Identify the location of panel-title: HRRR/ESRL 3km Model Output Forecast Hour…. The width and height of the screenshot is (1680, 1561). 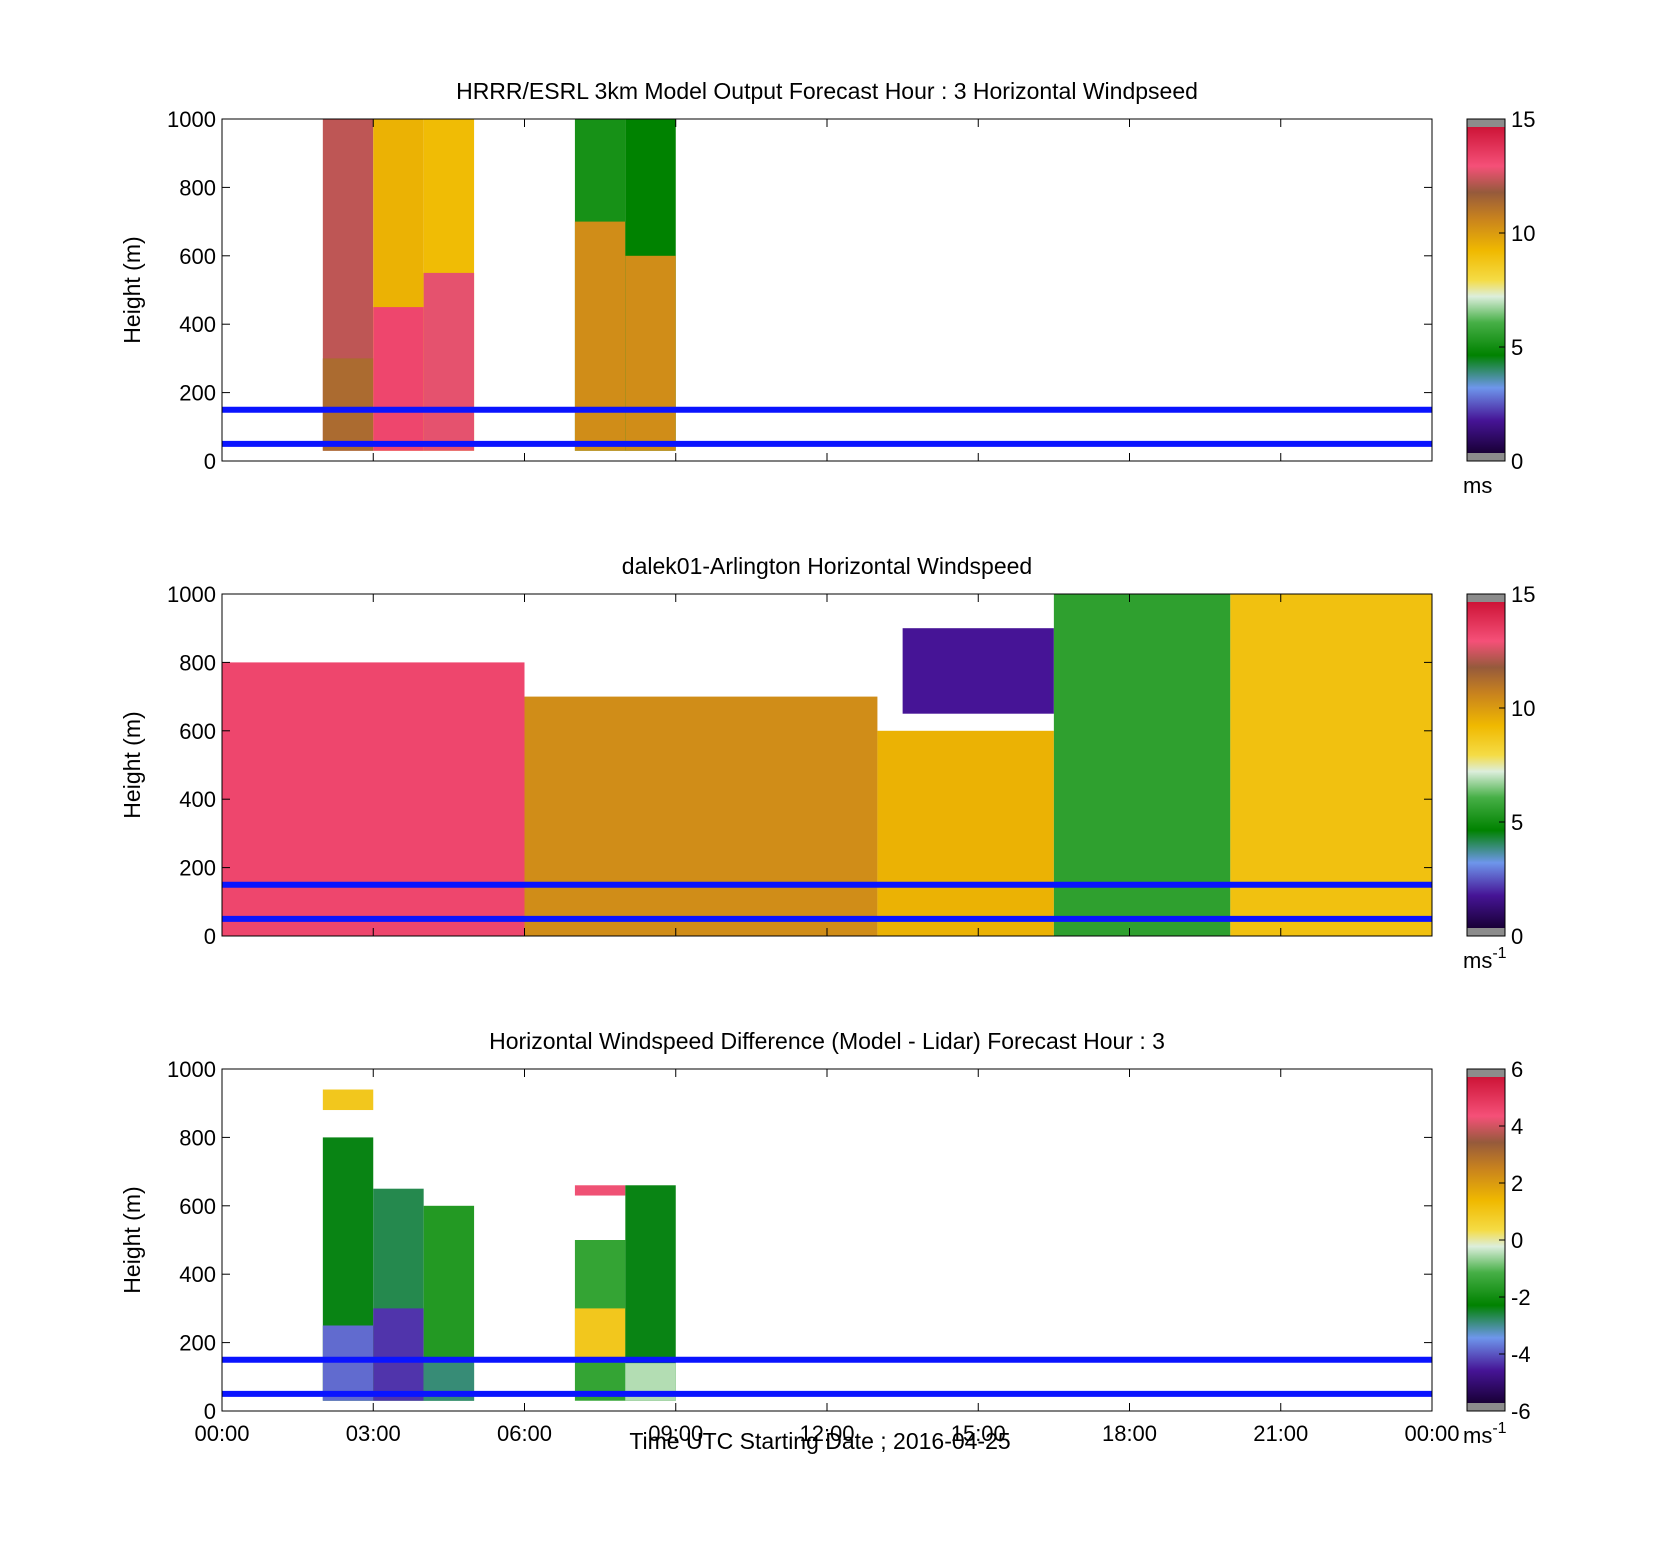
(827, 91).